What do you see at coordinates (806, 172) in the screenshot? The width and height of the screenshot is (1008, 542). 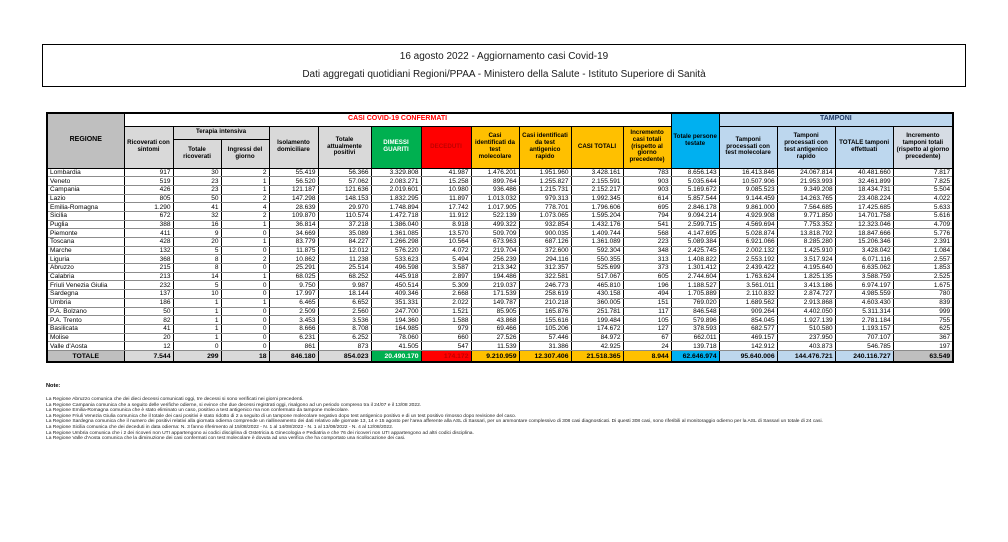 I see `cell-tamponi-test-antigenico: 24.067.814` at bounding box center [806, 172].